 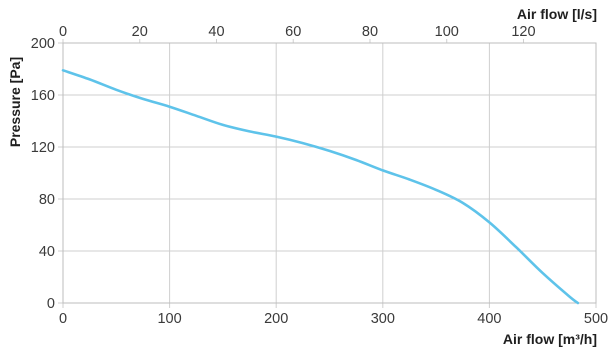 I want to click on x2-tick-label: 40, so click(x=216, y=32).